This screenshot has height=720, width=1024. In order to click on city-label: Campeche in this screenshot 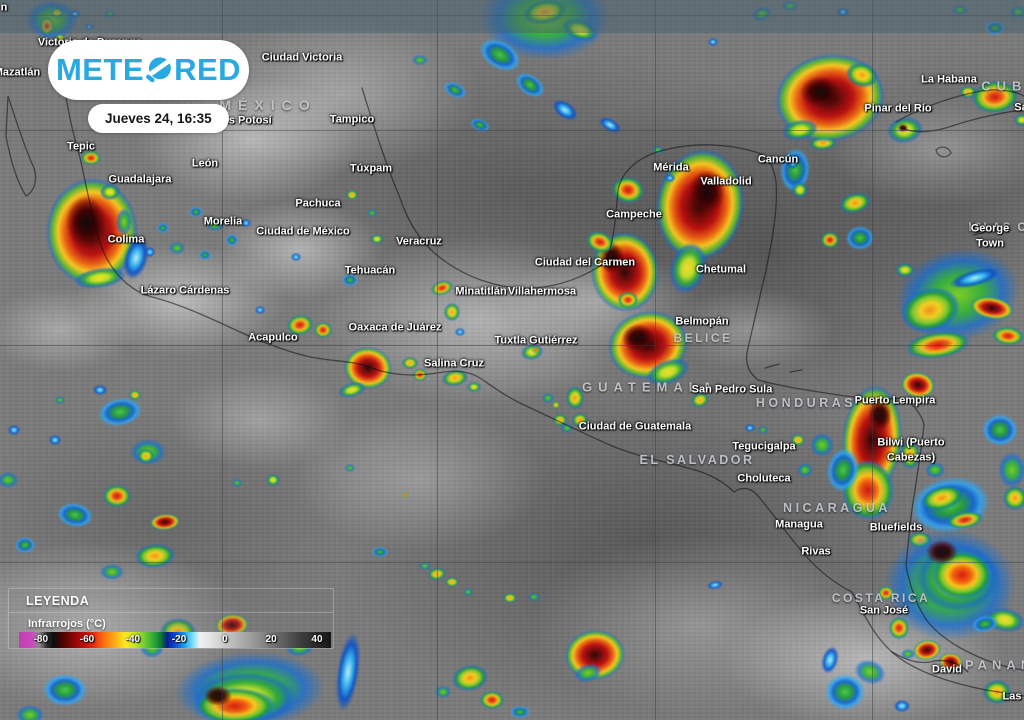, I will do `click(634, 214)`.